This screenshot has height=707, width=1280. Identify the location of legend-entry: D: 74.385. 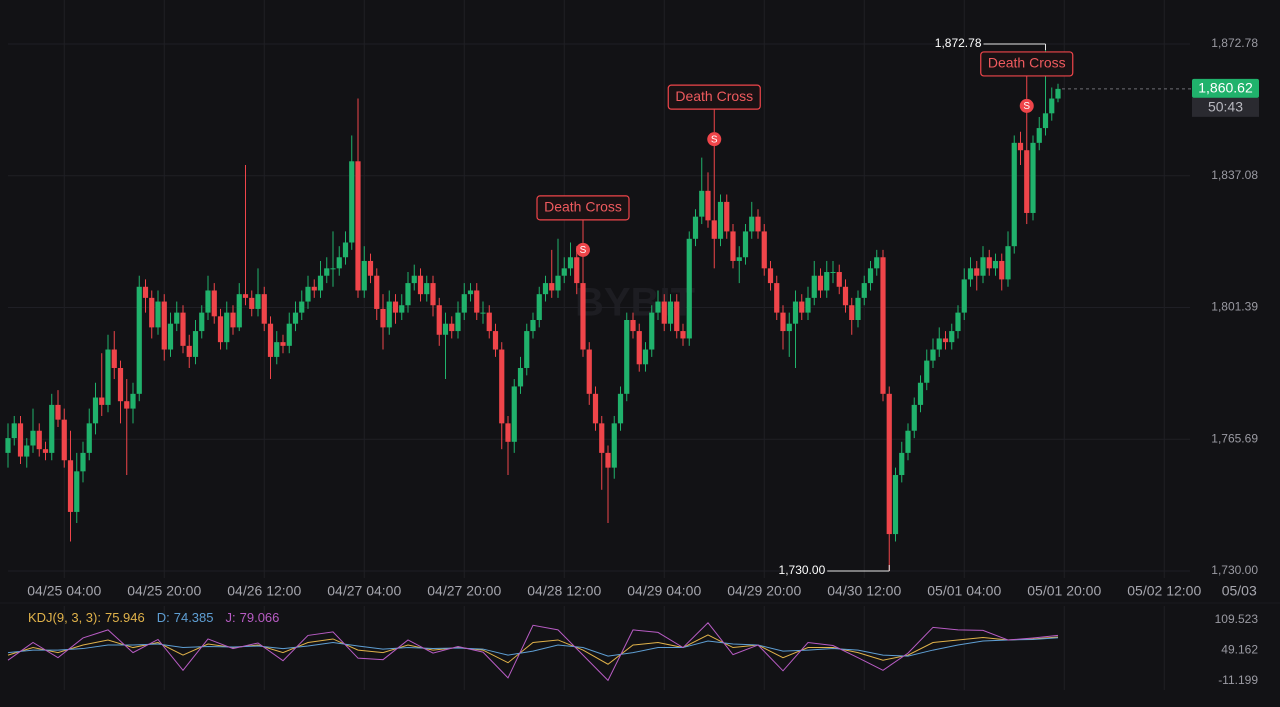
(187, 617).